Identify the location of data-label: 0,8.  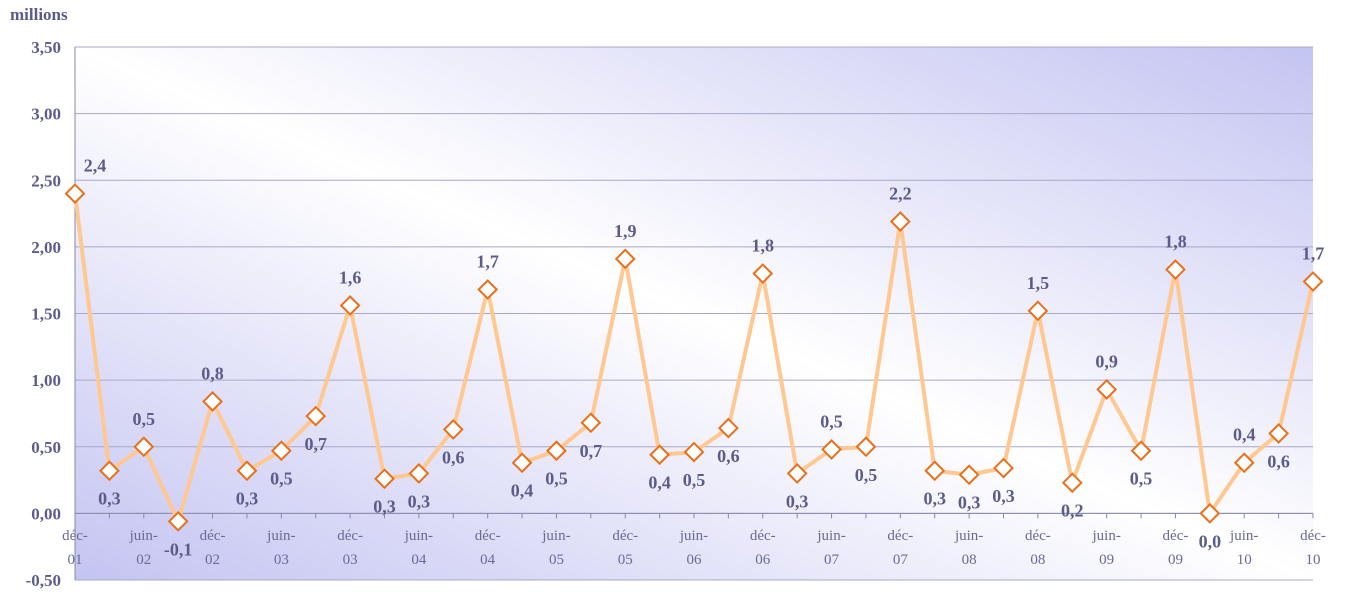
(212, 373).